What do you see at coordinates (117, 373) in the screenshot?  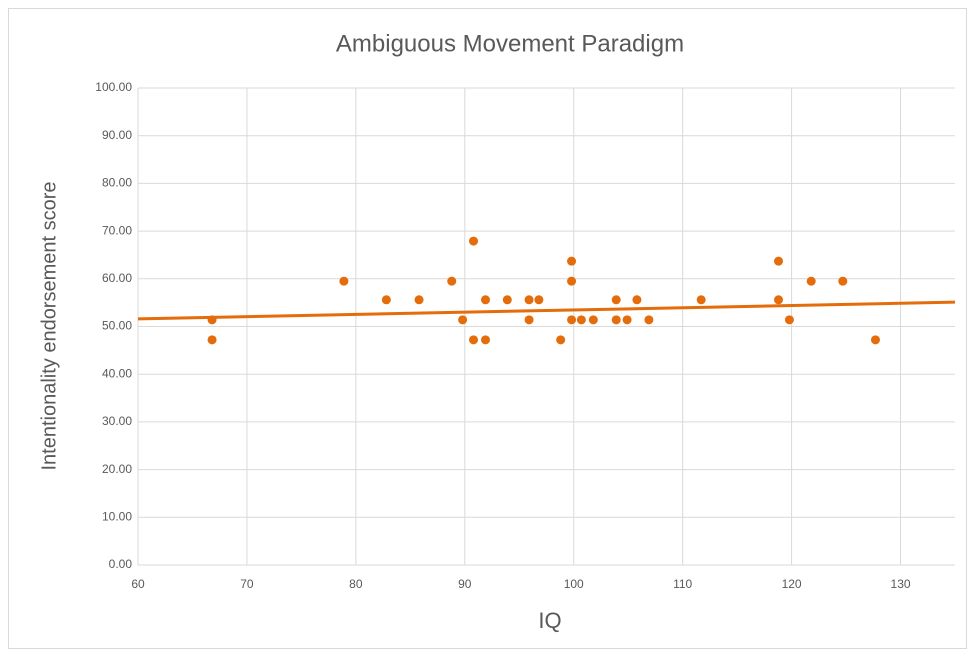 I see `y-tick-label: 40.00` at bounding box center [117, 373].